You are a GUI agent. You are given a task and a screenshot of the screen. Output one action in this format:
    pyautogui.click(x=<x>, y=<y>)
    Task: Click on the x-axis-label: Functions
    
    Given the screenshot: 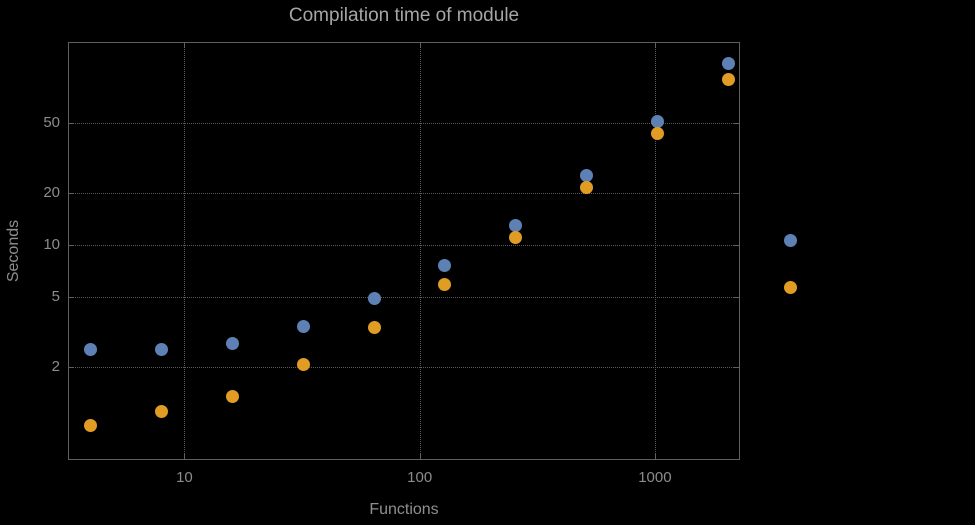 What is the action you would take?
    pyautogui.click(x=404, y=509)
    